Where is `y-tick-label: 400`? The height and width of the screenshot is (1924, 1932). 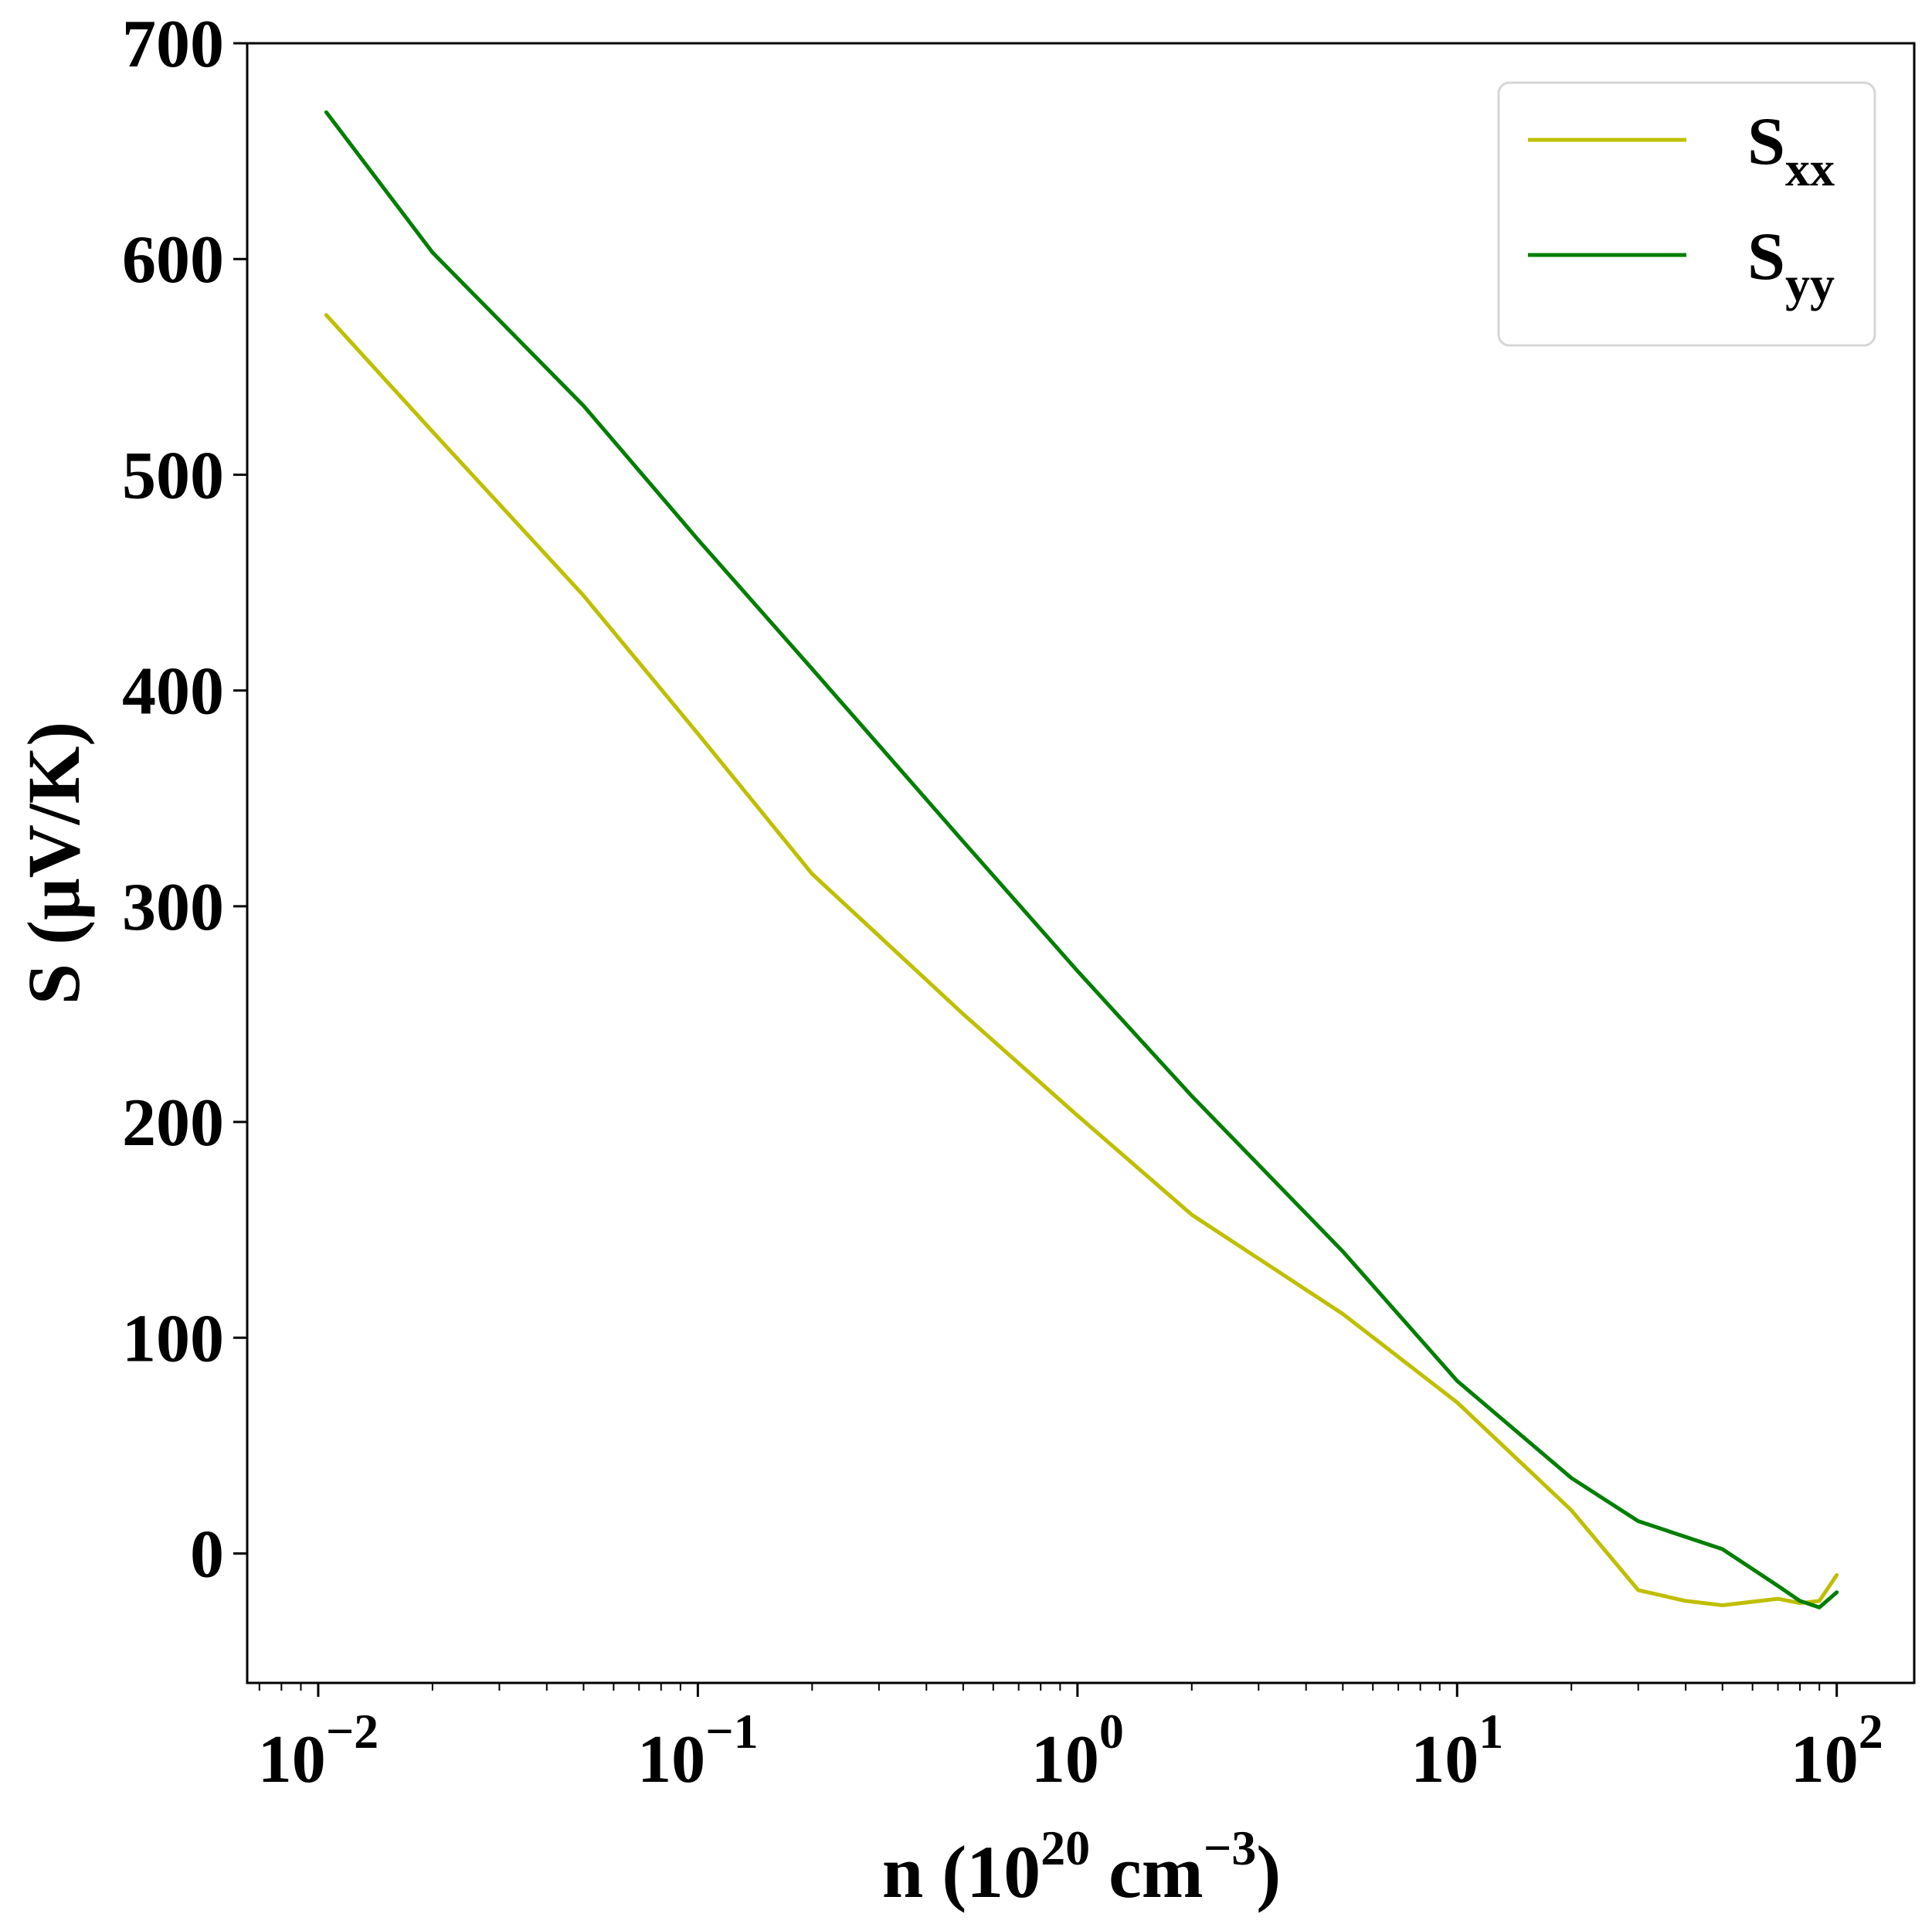
y-tick-label: 400 is located at coordinates (173, 691).